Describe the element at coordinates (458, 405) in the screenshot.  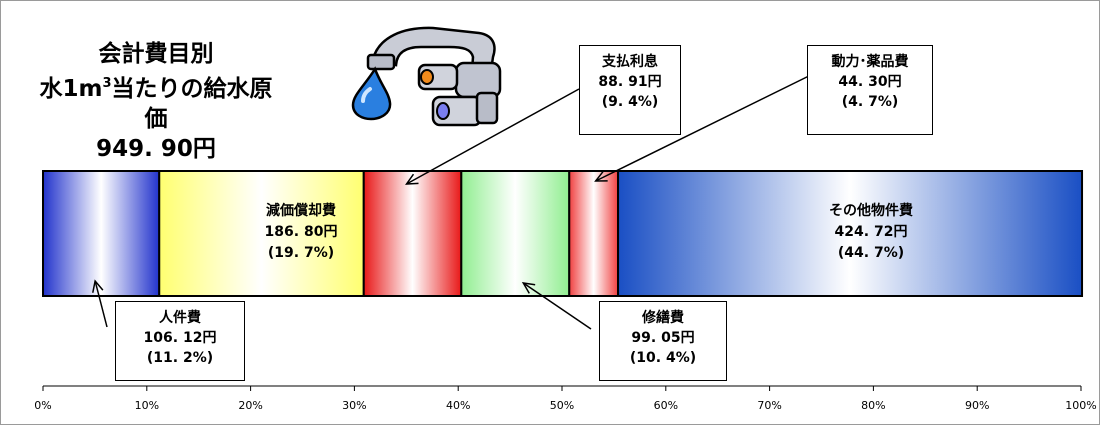
I see `x-tick-label: 40%` at that location.